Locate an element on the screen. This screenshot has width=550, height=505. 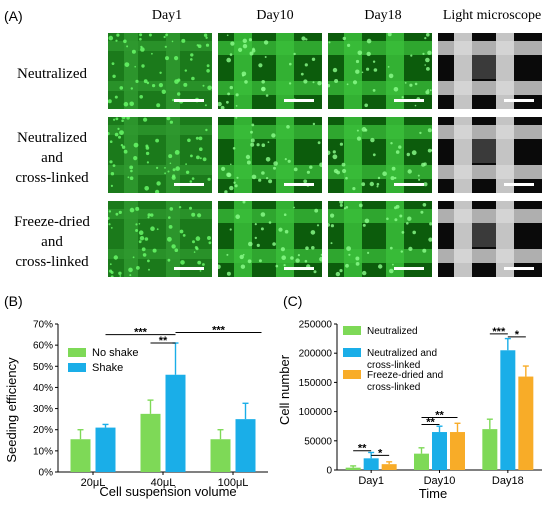
scaffold-strut is located at coordinates (490, 216).